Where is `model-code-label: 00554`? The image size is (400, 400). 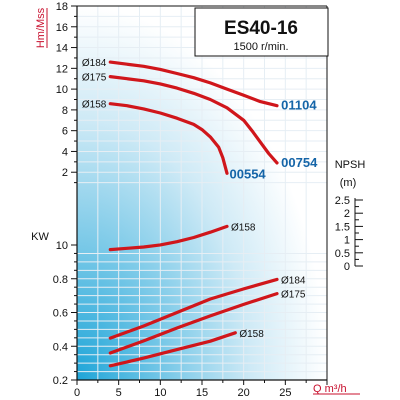
model-code-label: 00554 is located at coordinates (248, 173).